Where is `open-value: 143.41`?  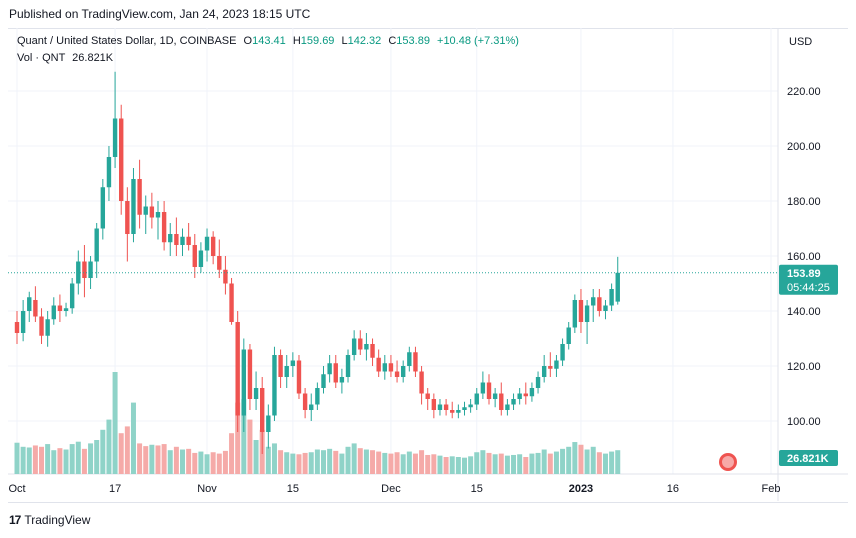 open-value: 143.41 is located at coordinates (269, 41).